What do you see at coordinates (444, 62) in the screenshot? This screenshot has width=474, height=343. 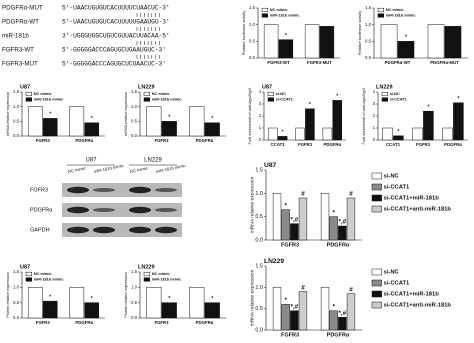 I see `x-tick-label: PDGFRα-MUT` at bounding box center [444, 62].